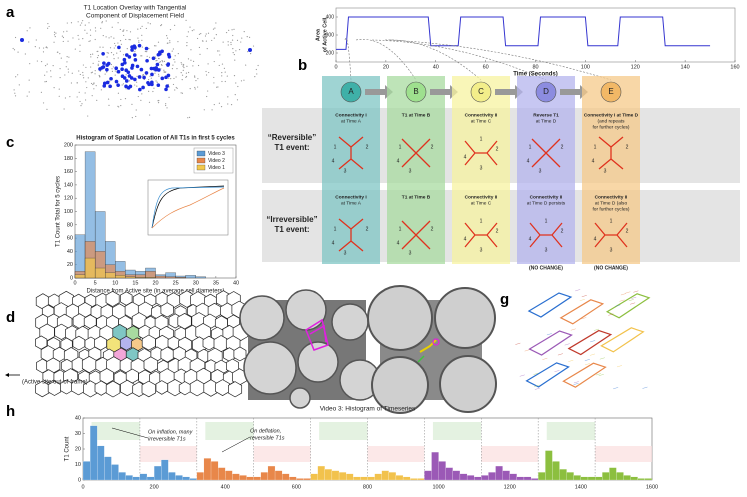 Image resolution: width=747 pixels, height=497 pixels. Describe the element at coordinates (330, 53) in the screenshot. I see `y-tick-label: 200` at that location.